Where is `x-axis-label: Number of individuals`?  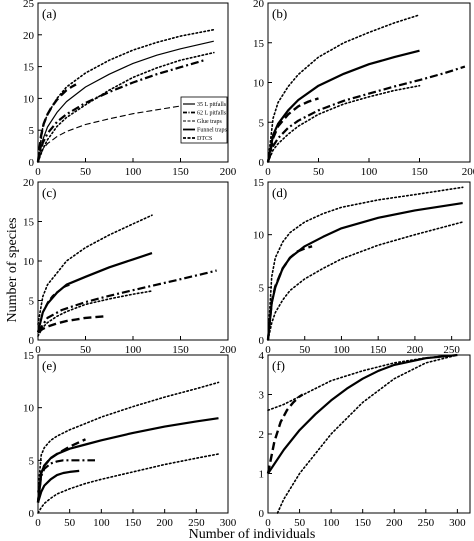 x-axis-label: Number of individuals is located at coordinates (252, 534).